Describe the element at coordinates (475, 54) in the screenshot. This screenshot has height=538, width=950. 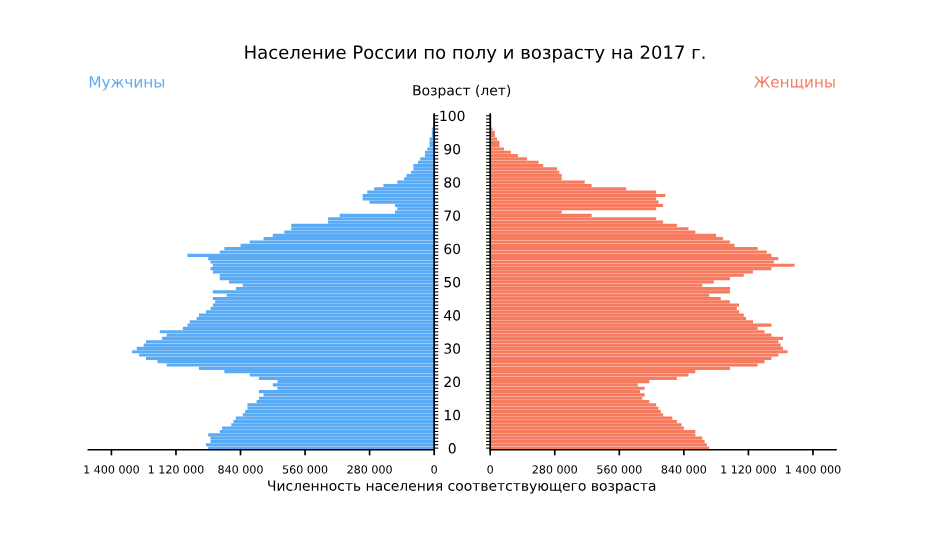
I see `text: Население России по полу и возрасту на 2017 г.` at that location.